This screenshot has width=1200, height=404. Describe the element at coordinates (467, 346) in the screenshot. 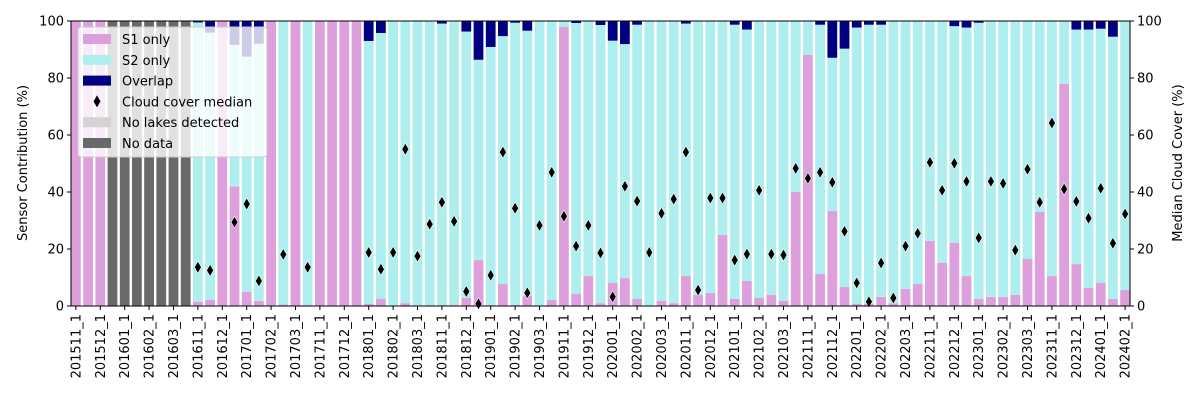

I see `x-tick-label: 201812_1` at that location.